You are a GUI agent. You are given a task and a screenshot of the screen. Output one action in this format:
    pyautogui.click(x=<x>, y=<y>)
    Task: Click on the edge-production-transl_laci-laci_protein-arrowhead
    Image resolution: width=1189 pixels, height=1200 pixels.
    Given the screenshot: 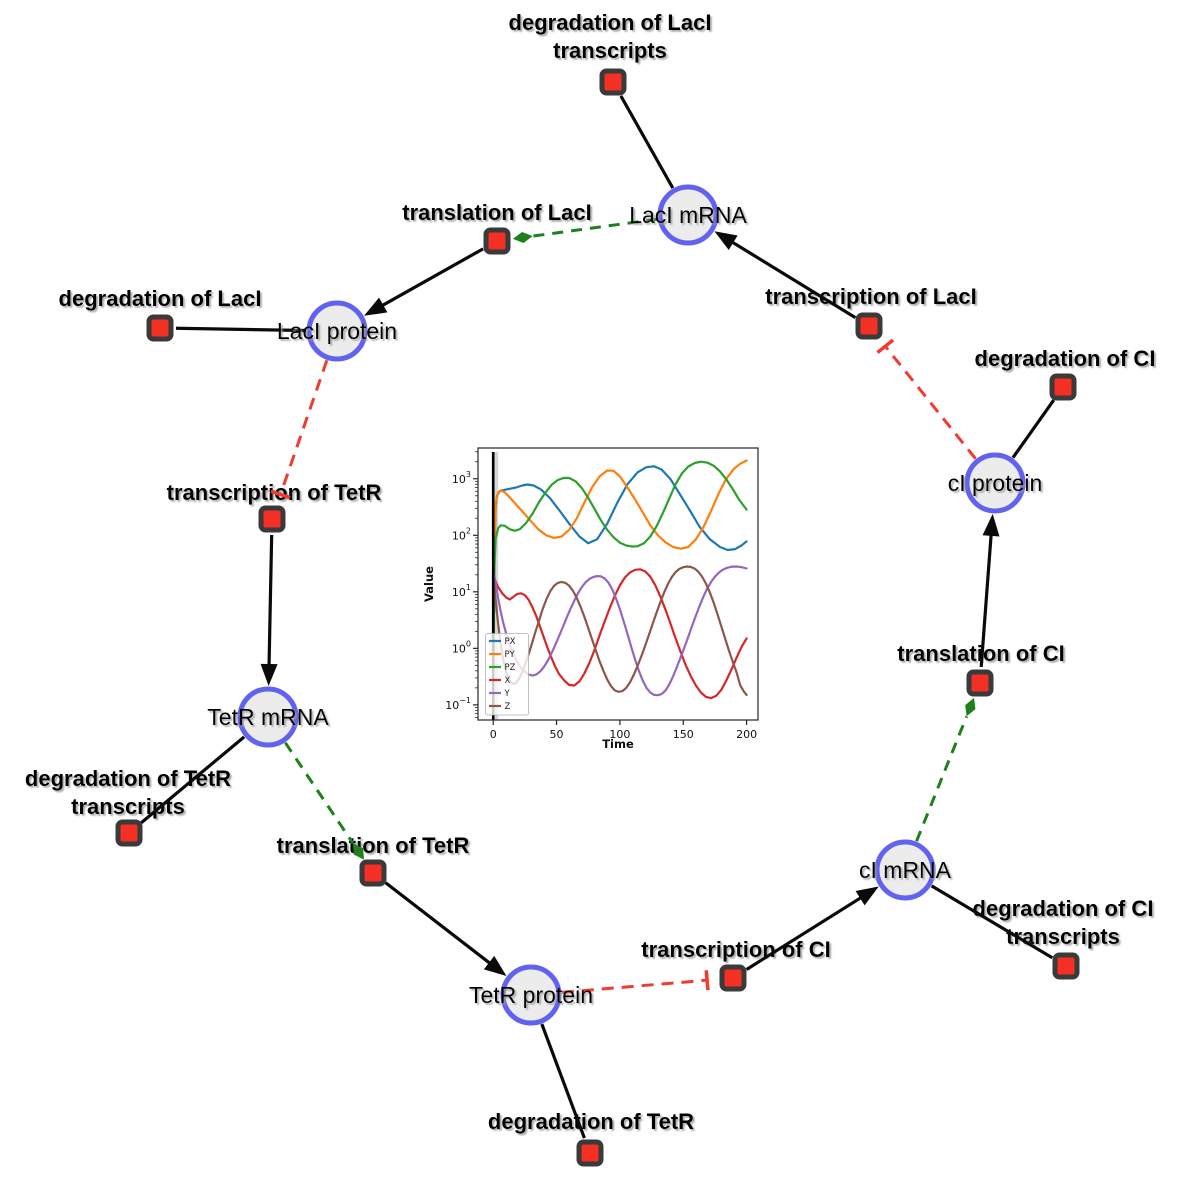 What is the action you would take?
    pyautogui.click(x=376, y=306)
    